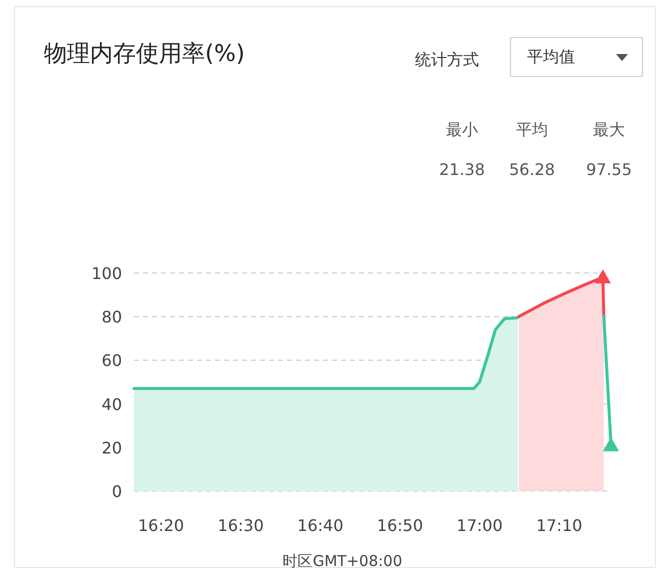 The height and width of the screenshot is (571, 659). Describe the element at coordinates (462, 130) in the screenshot. I see `text: 最小` at that location.